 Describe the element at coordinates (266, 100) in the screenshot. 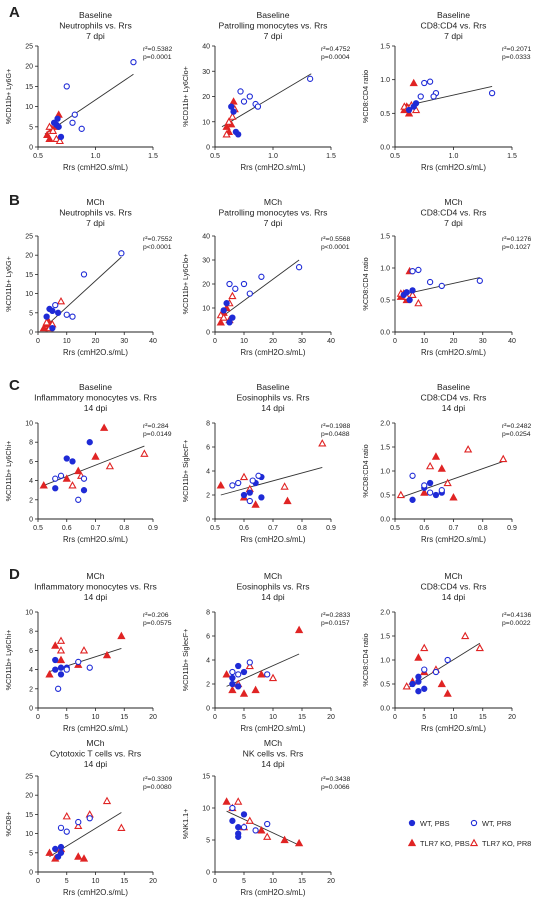

I see `regression-line` at that location.